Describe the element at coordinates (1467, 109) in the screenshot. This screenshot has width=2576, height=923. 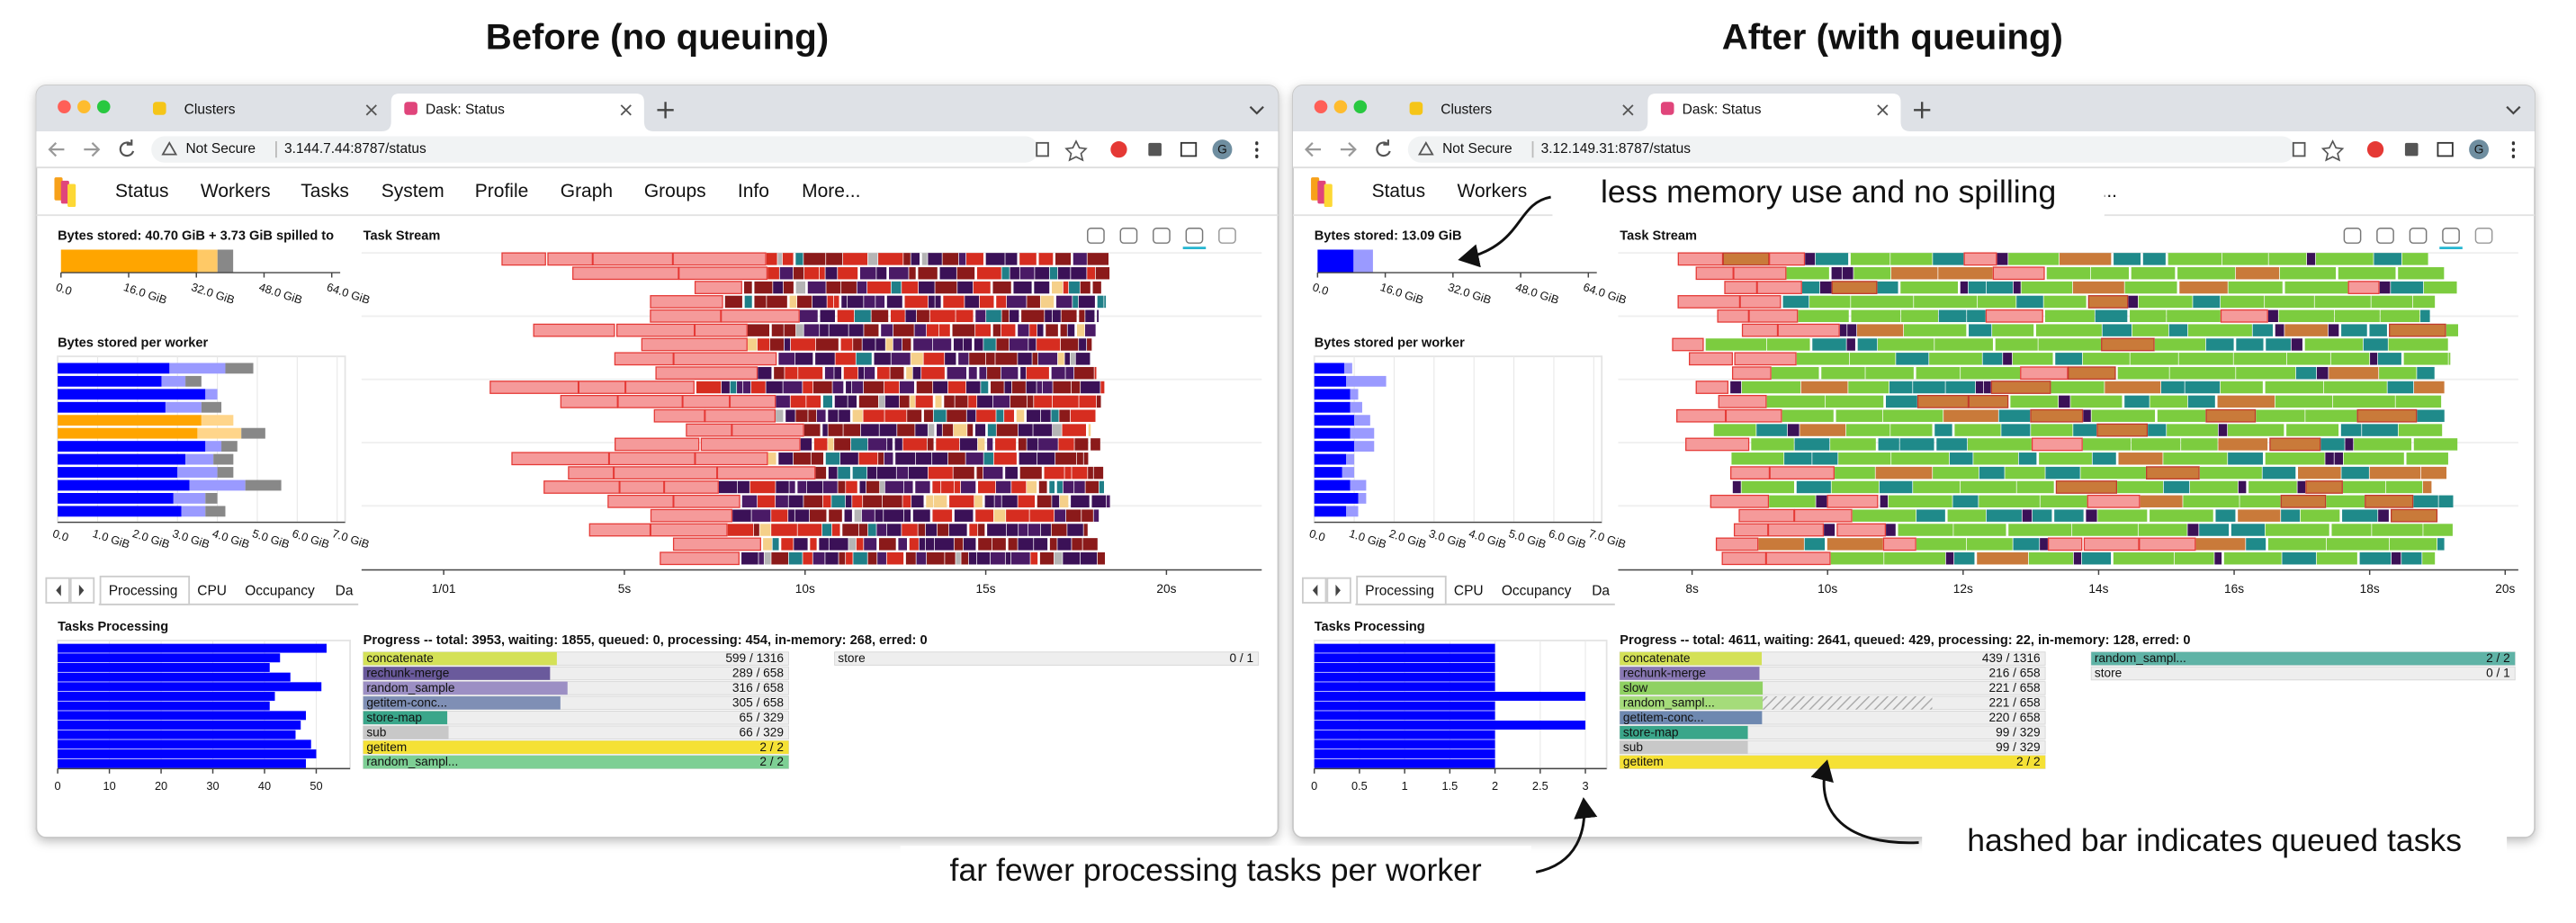
I see `tab-title: Clusters` at that location.